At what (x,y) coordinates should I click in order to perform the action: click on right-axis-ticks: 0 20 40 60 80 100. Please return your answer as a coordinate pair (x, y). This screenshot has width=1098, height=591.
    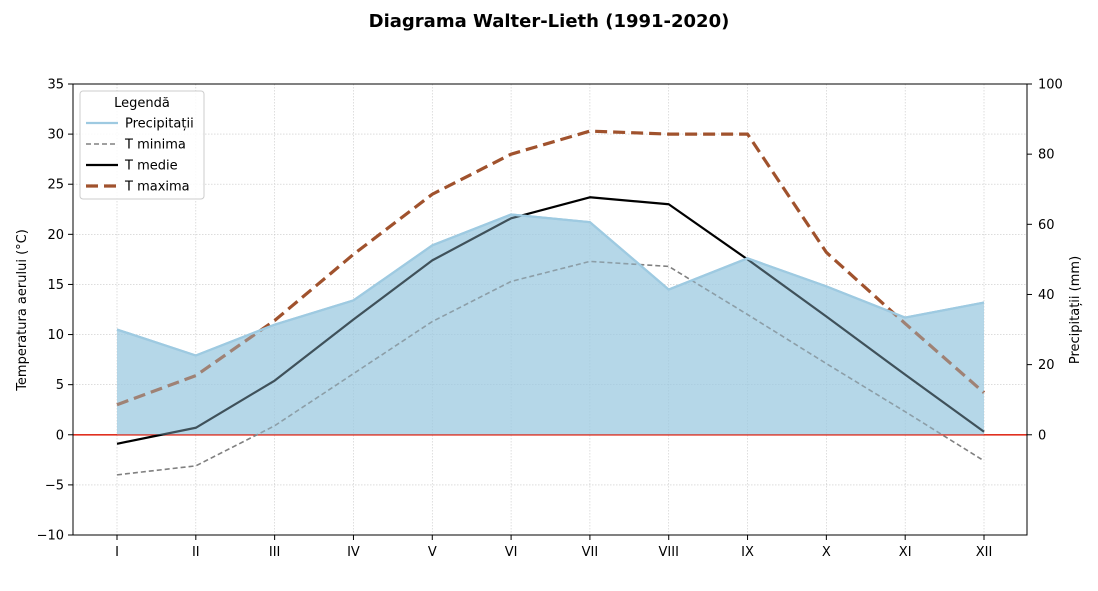
    Looking at the image, I should click on (1045, 260).